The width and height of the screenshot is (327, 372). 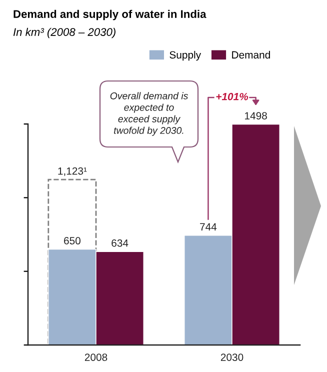 What do you see at coordinates (186, 55) in the screenshot?
I see `legend-label: Supply` at bounding box center [186, 55].